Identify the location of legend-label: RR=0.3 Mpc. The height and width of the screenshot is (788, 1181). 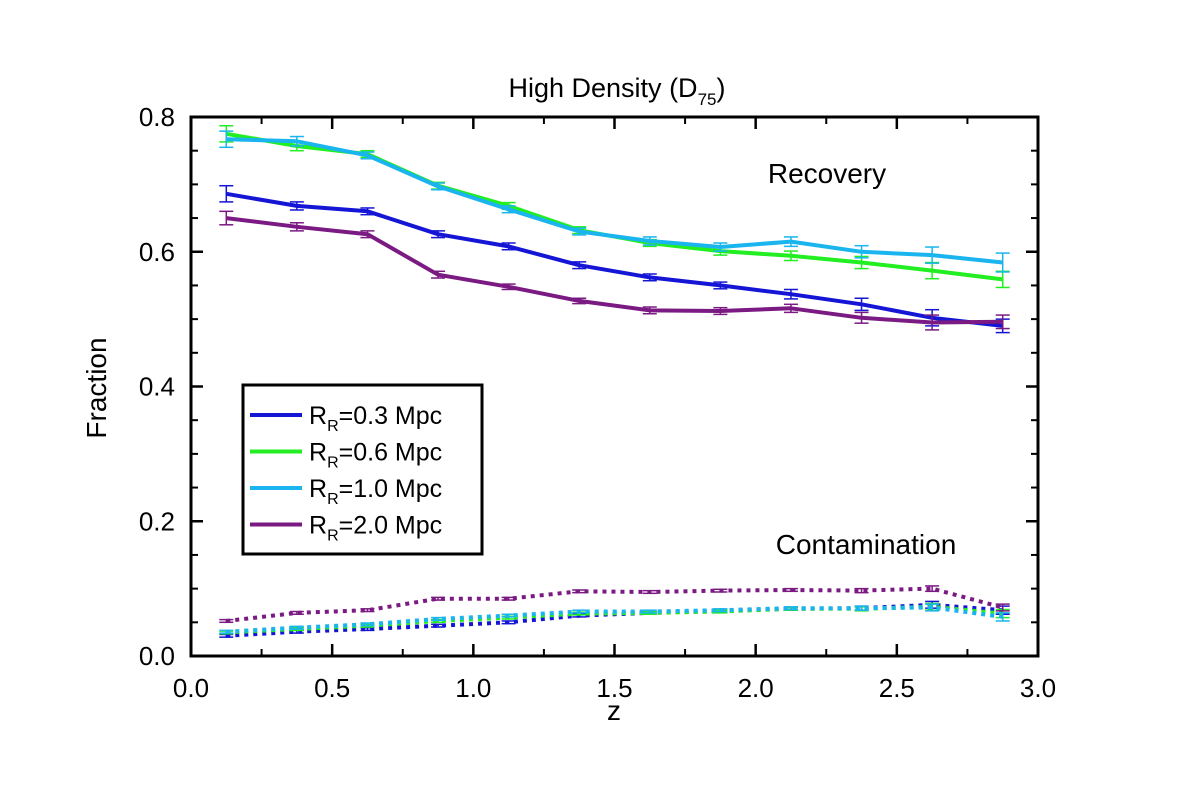
(375, 418).